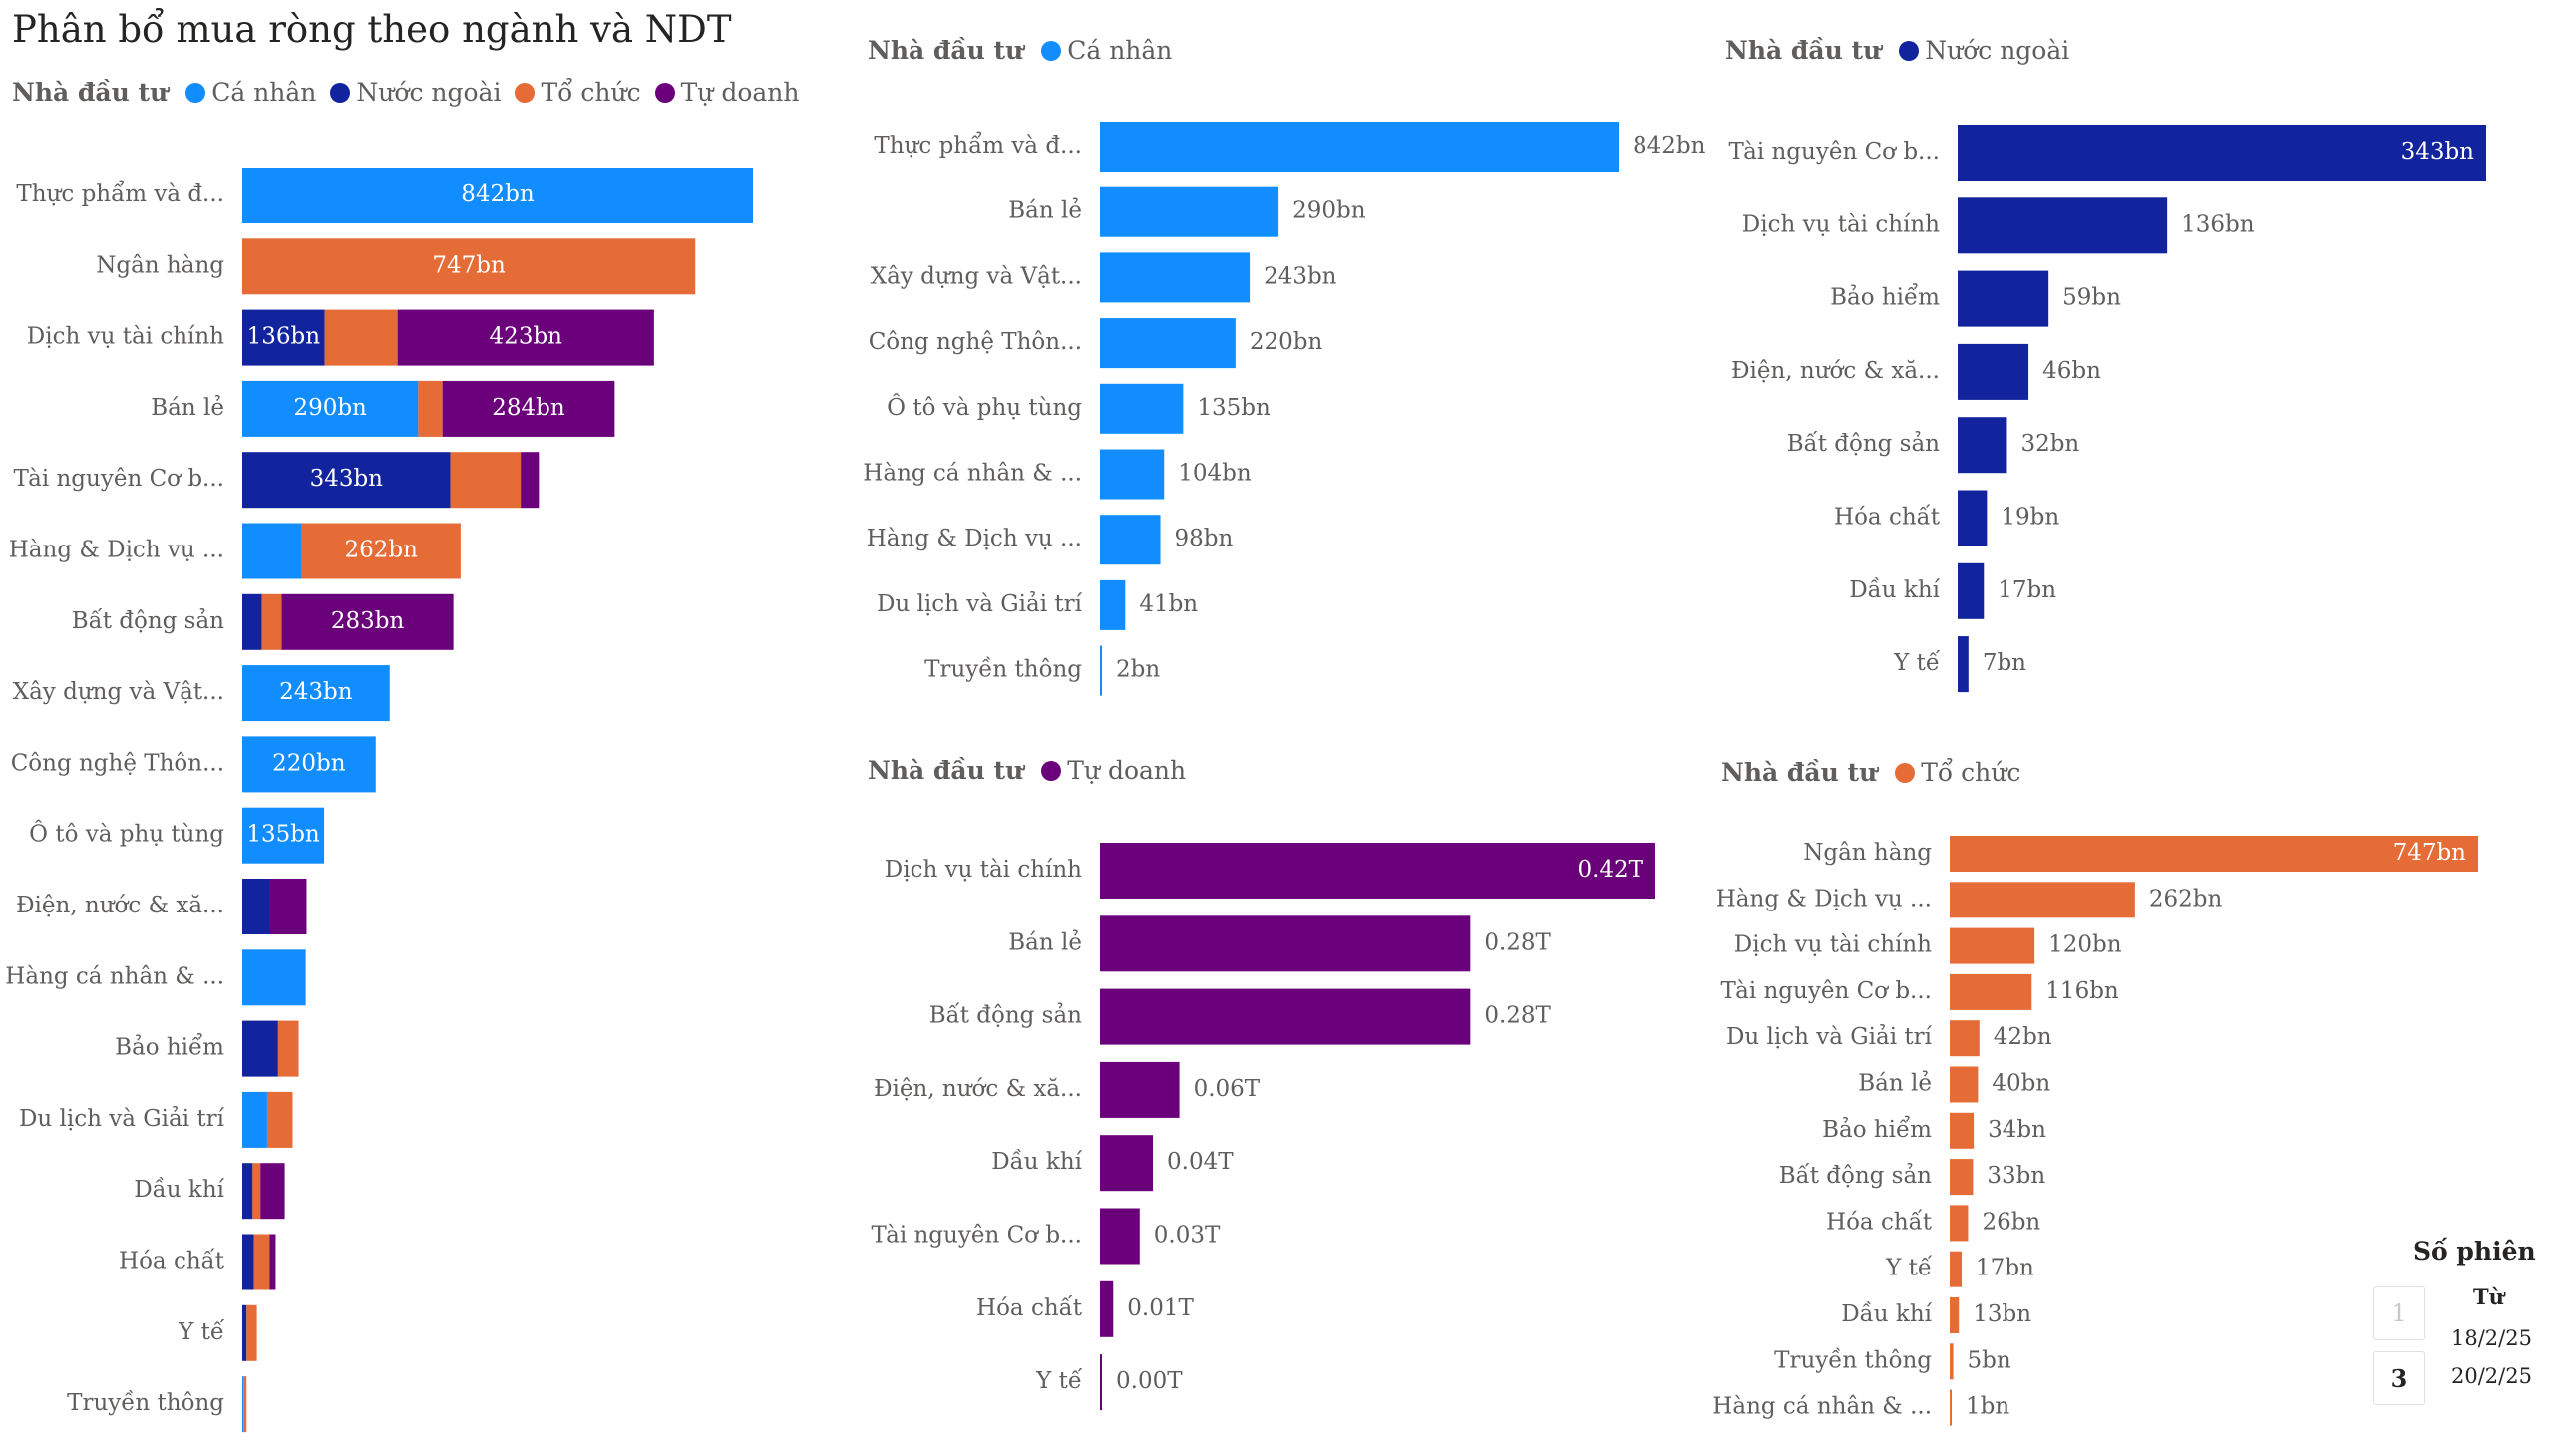 The height and width of the screenshot is (1456, 2553). I want to click on legend-ca-nhan: Nhà đầu tư Cá nhân, so click(1027, 50).